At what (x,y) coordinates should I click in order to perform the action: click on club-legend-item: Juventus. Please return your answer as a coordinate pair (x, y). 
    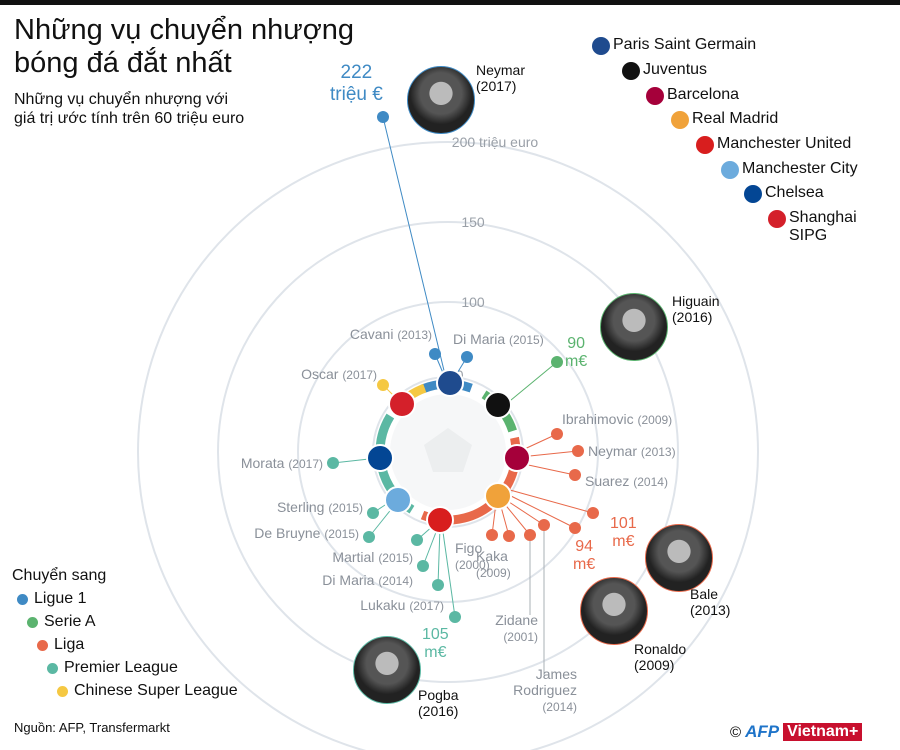
    Looking at the image, I should click on (664, 70).